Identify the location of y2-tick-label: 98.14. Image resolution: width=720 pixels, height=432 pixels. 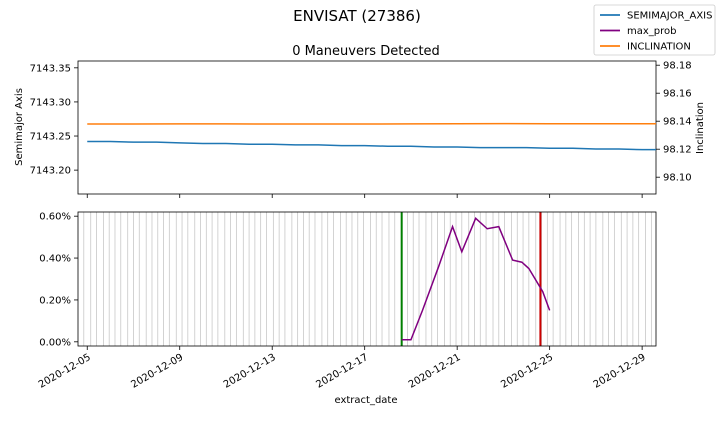
(677, 122).